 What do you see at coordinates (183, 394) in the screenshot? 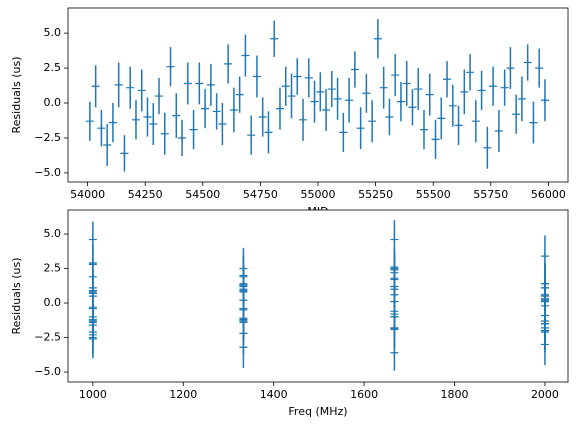
I see `x-tick-label: 1200` at bounding box center [183, 394].